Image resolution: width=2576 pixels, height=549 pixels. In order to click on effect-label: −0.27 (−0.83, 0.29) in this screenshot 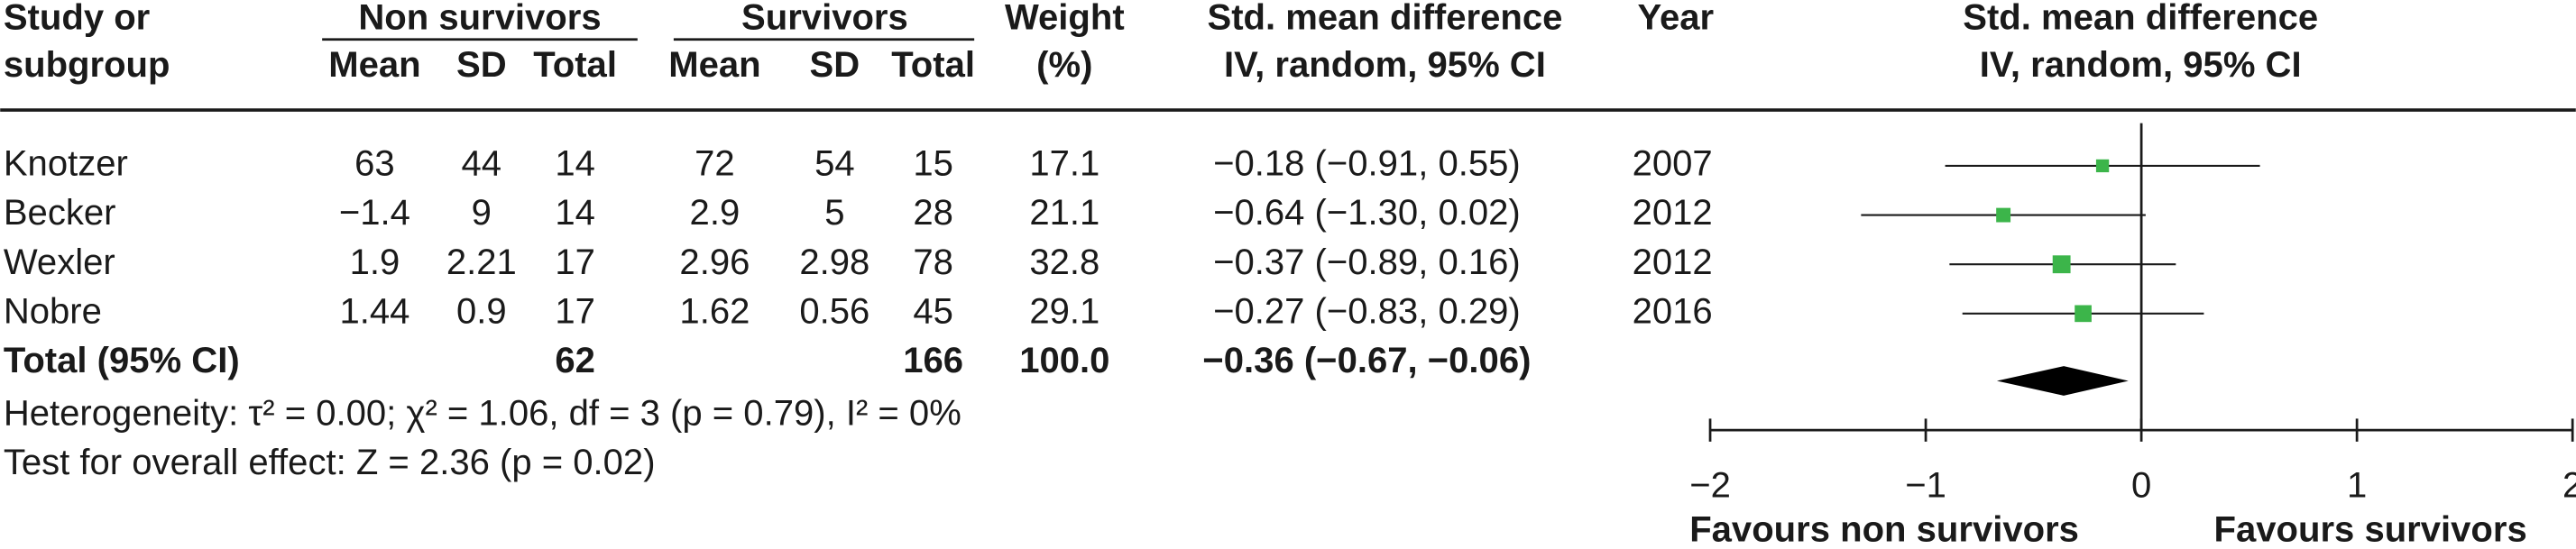, I will do `click(1367, 311)`.